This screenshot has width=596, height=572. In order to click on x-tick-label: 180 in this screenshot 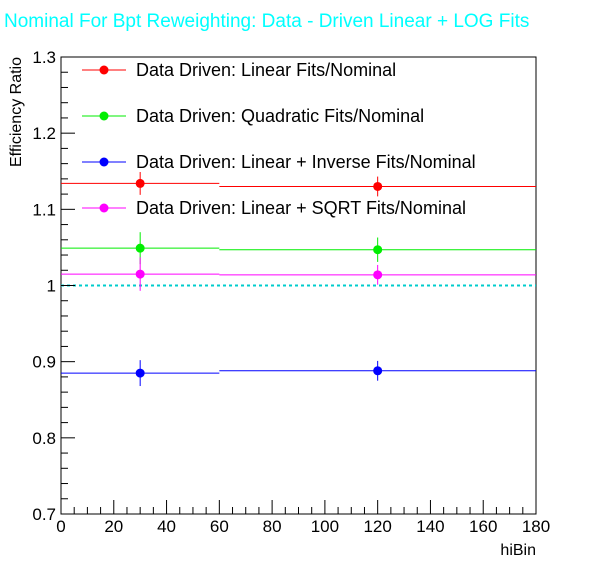, I will do `click(536, 526)`.